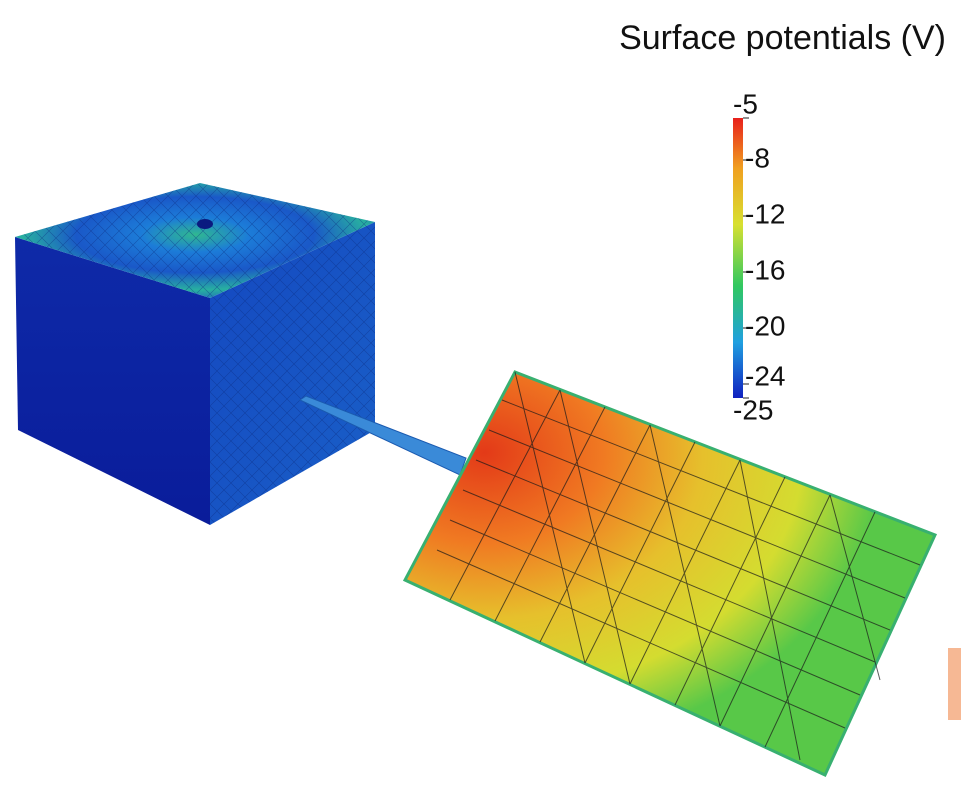  What do you see at coordinates (753, 409) in the screenshot?
I see `tick-label: -25` at bounding box center [753, 409].